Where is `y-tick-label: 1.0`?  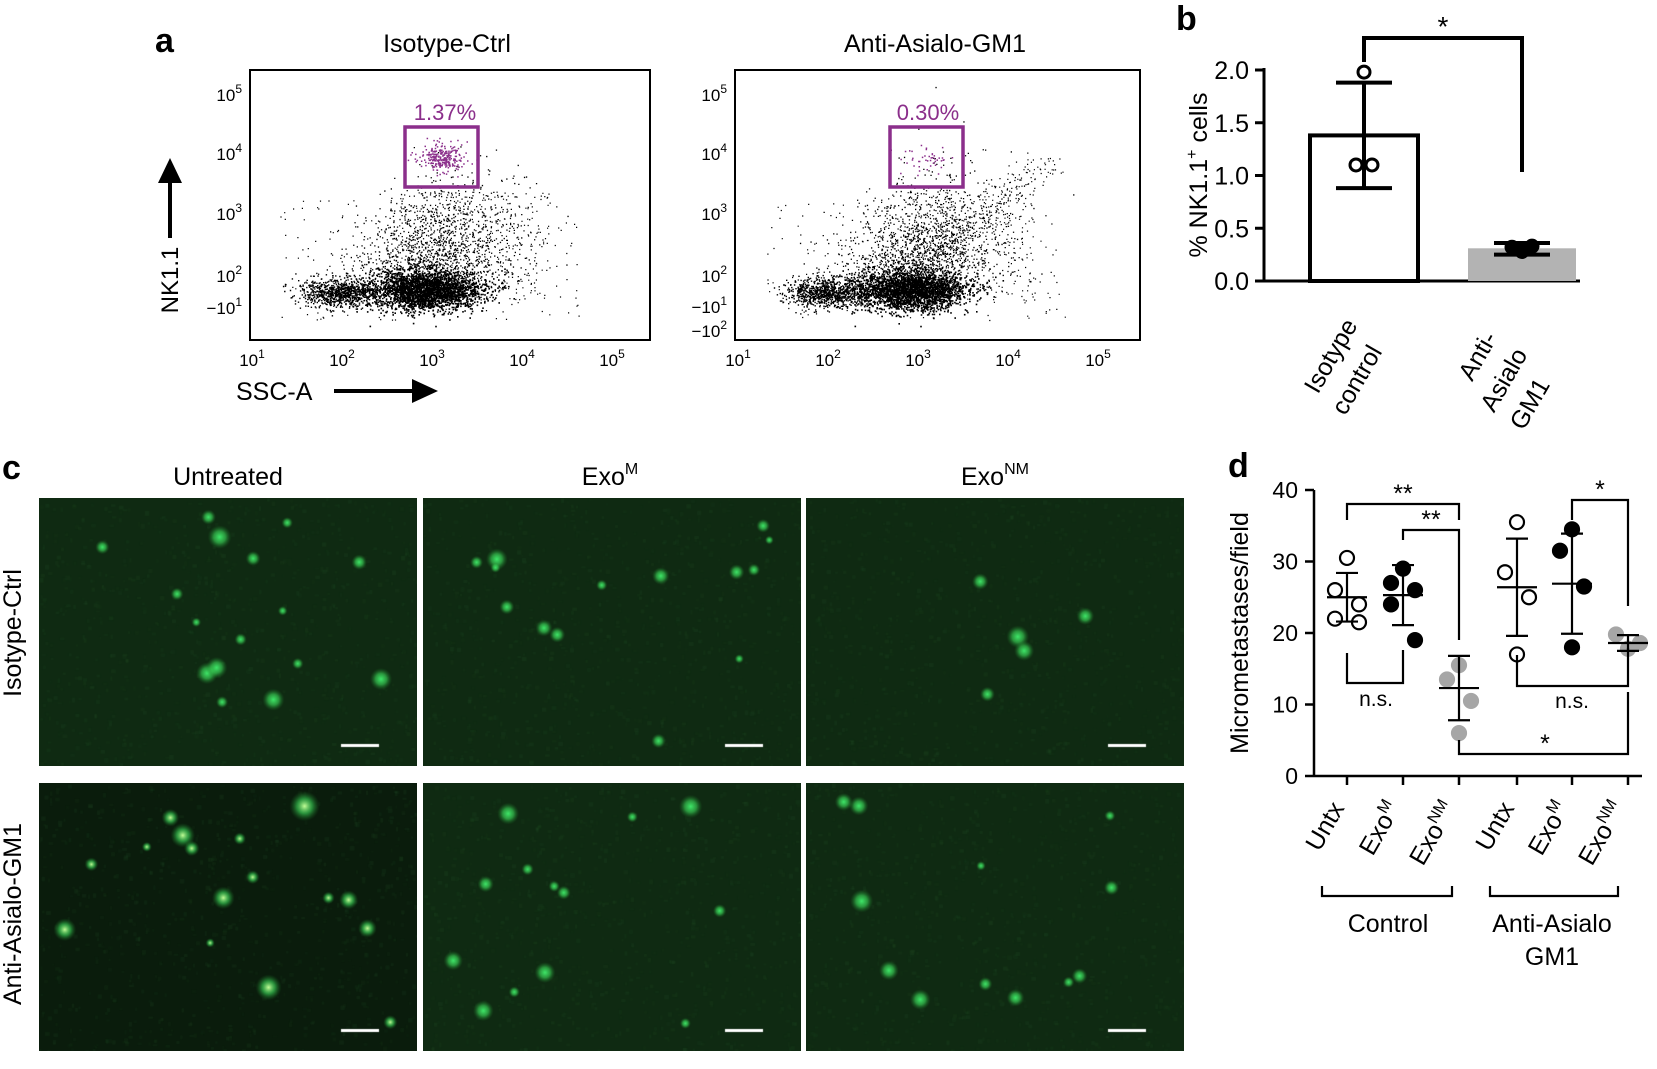 y-tick-label: 1.0 is located at coordinates (1231, 177).